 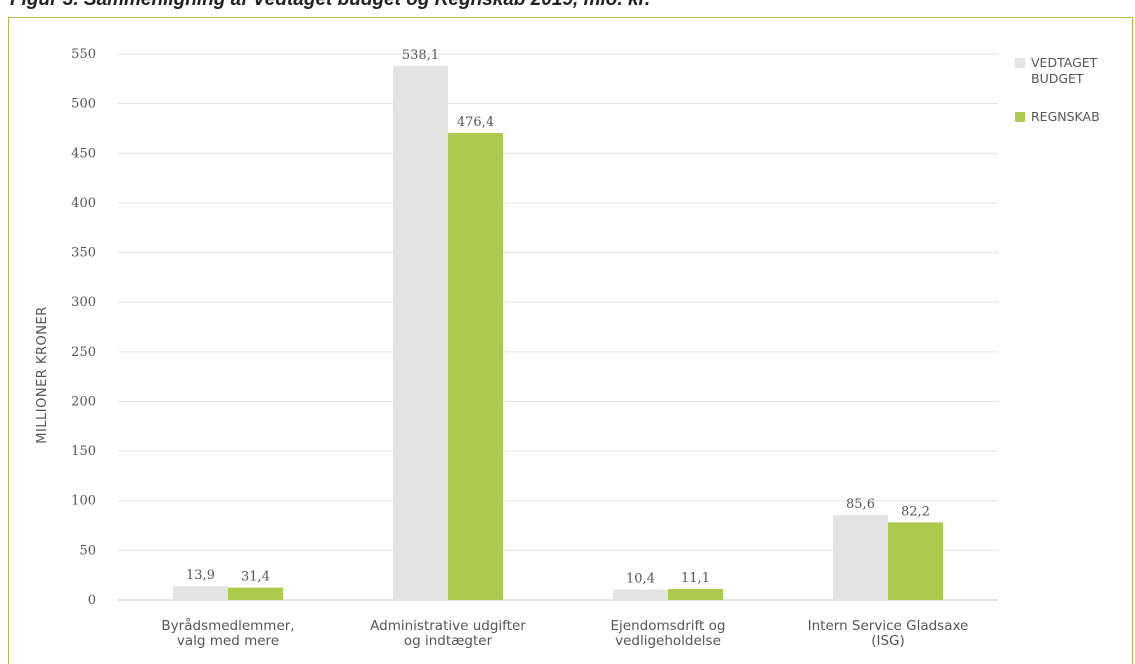 I want to click on y-axis-label: MILLIONER KRONER, so click(x=42, y=374).